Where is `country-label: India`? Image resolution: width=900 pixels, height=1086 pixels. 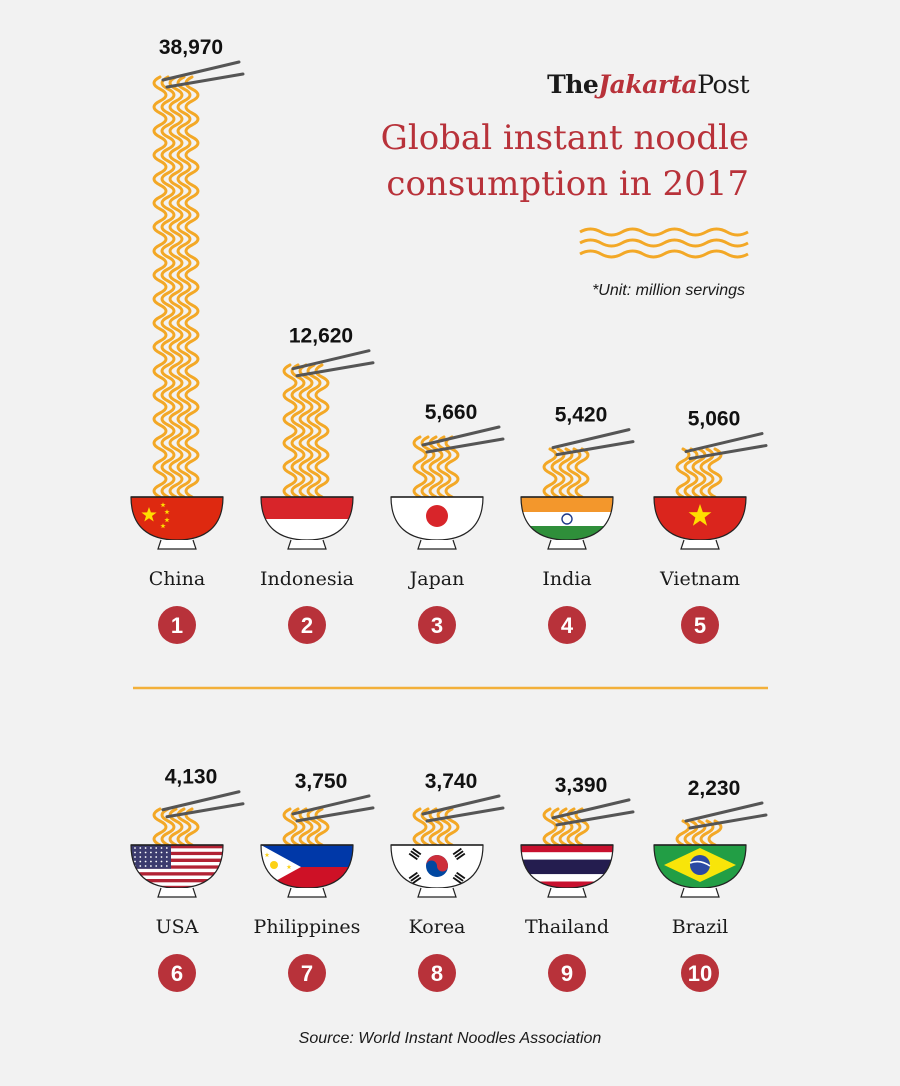
country-label: India is located at coordinates (566, 579).